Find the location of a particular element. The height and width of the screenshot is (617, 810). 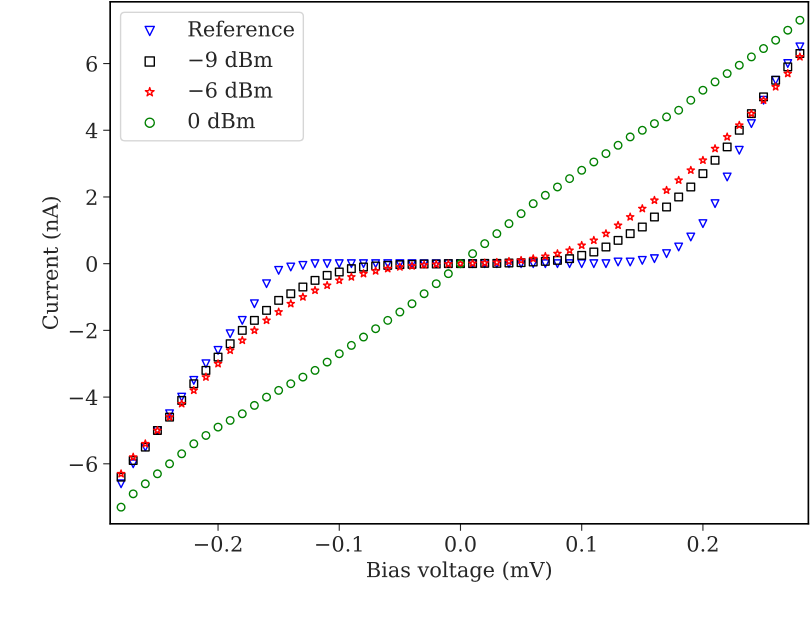

x-tick-label: −0.2 is located at coordinates (218, 544).